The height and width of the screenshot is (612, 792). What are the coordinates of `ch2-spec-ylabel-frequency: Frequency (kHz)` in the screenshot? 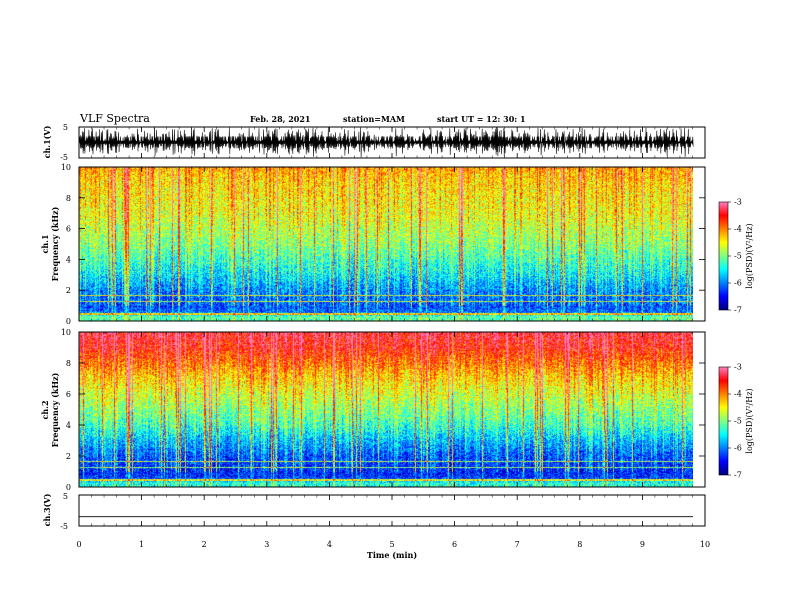 It's located at (55, 409).